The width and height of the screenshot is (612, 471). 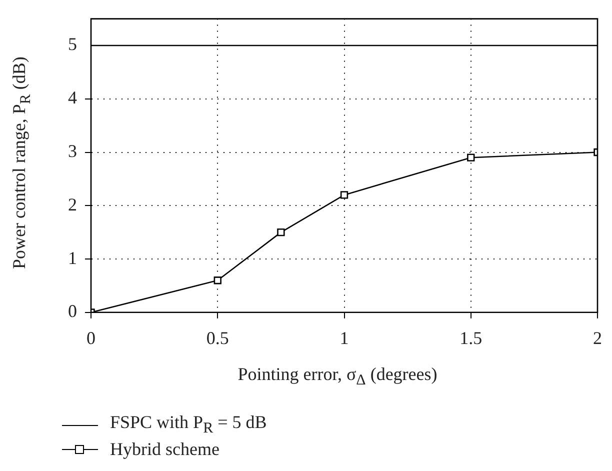 What do you see at coordinates (165, 449) in the screenshot?
I see `legend-label: Hybrid scheme` at bounding box center [165, 449].